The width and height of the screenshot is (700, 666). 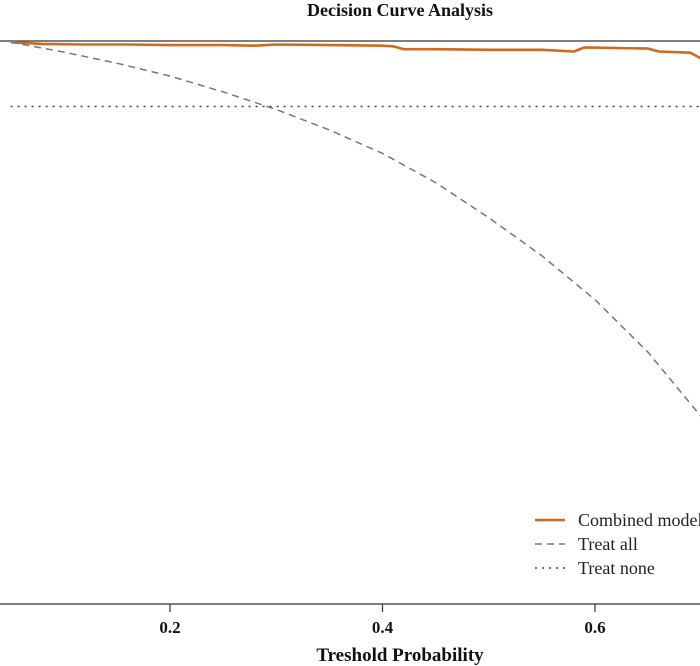 What do you see at coordinates (594, 627) in the screenshot?
I see `x-tick-label: 0.6` at bounding box center [594, 627].